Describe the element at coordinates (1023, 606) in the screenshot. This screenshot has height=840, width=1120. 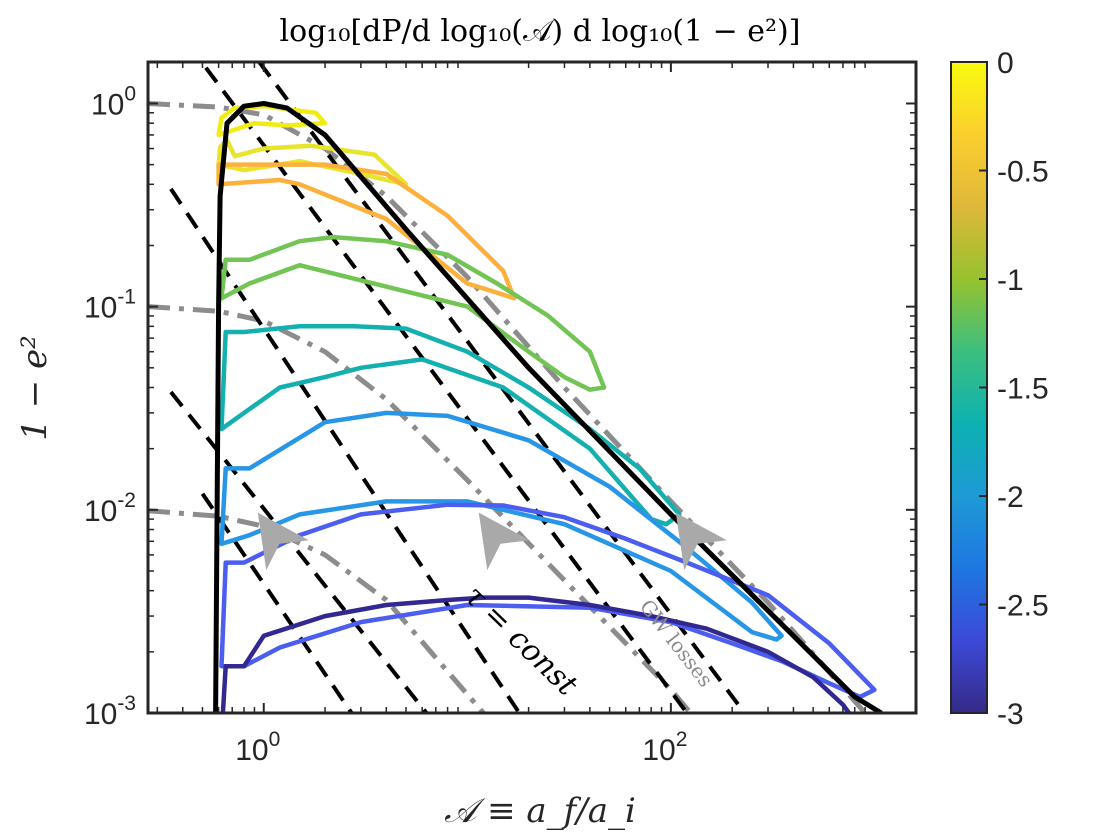
I see `colorbar-tick-label: -2.5` at that location.